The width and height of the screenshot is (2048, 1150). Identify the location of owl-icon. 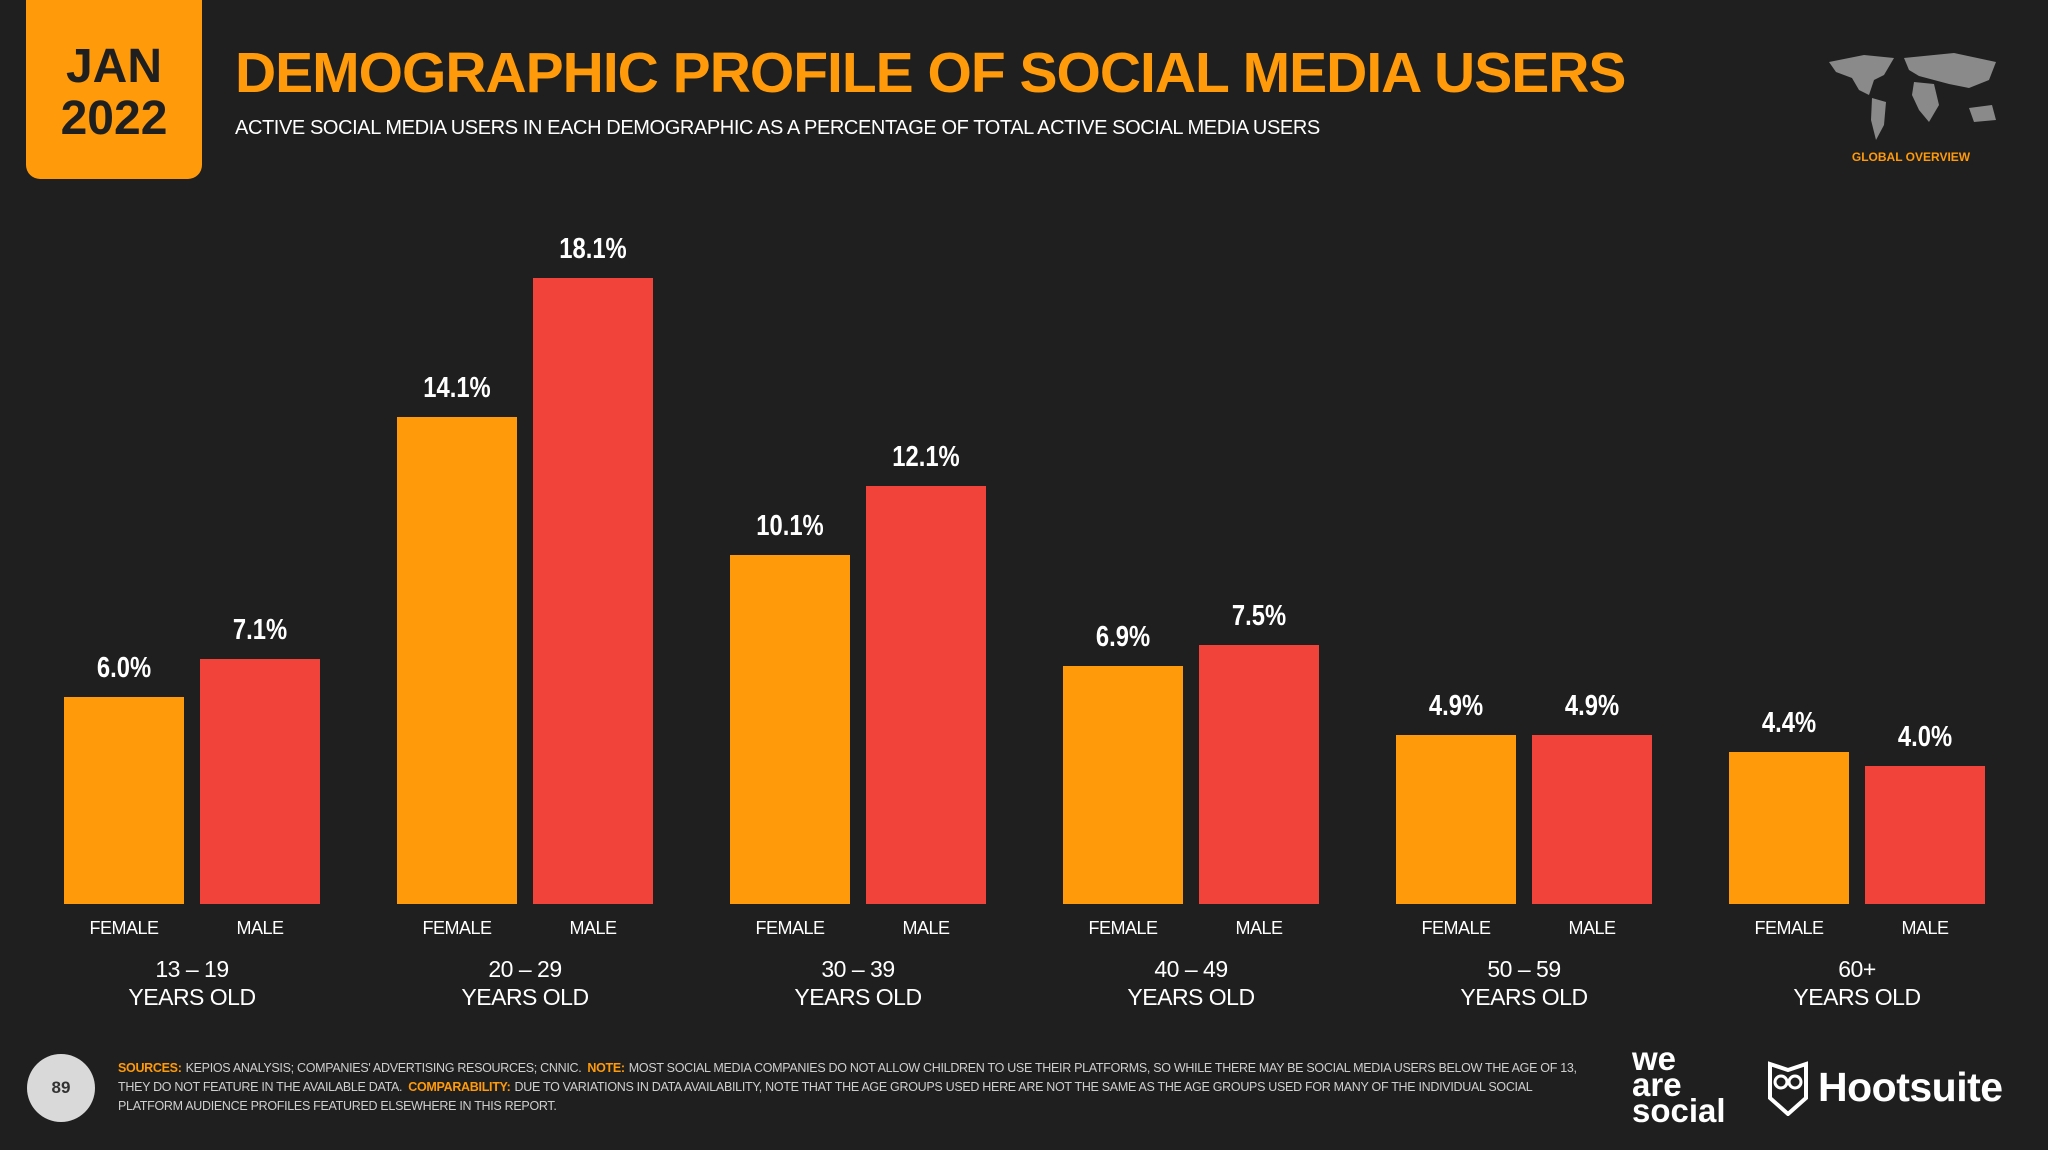
(1788, 1088).